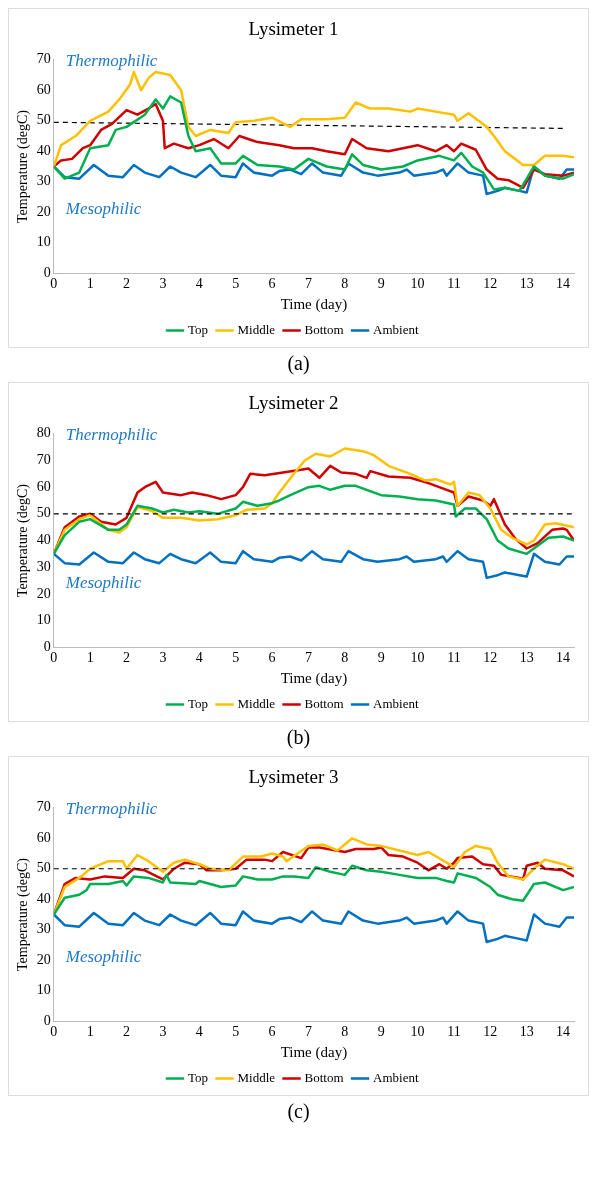 This screenshot has width=597, height=1194. I want to click on chart-title: Lysimeter 2, so click(293, 403).